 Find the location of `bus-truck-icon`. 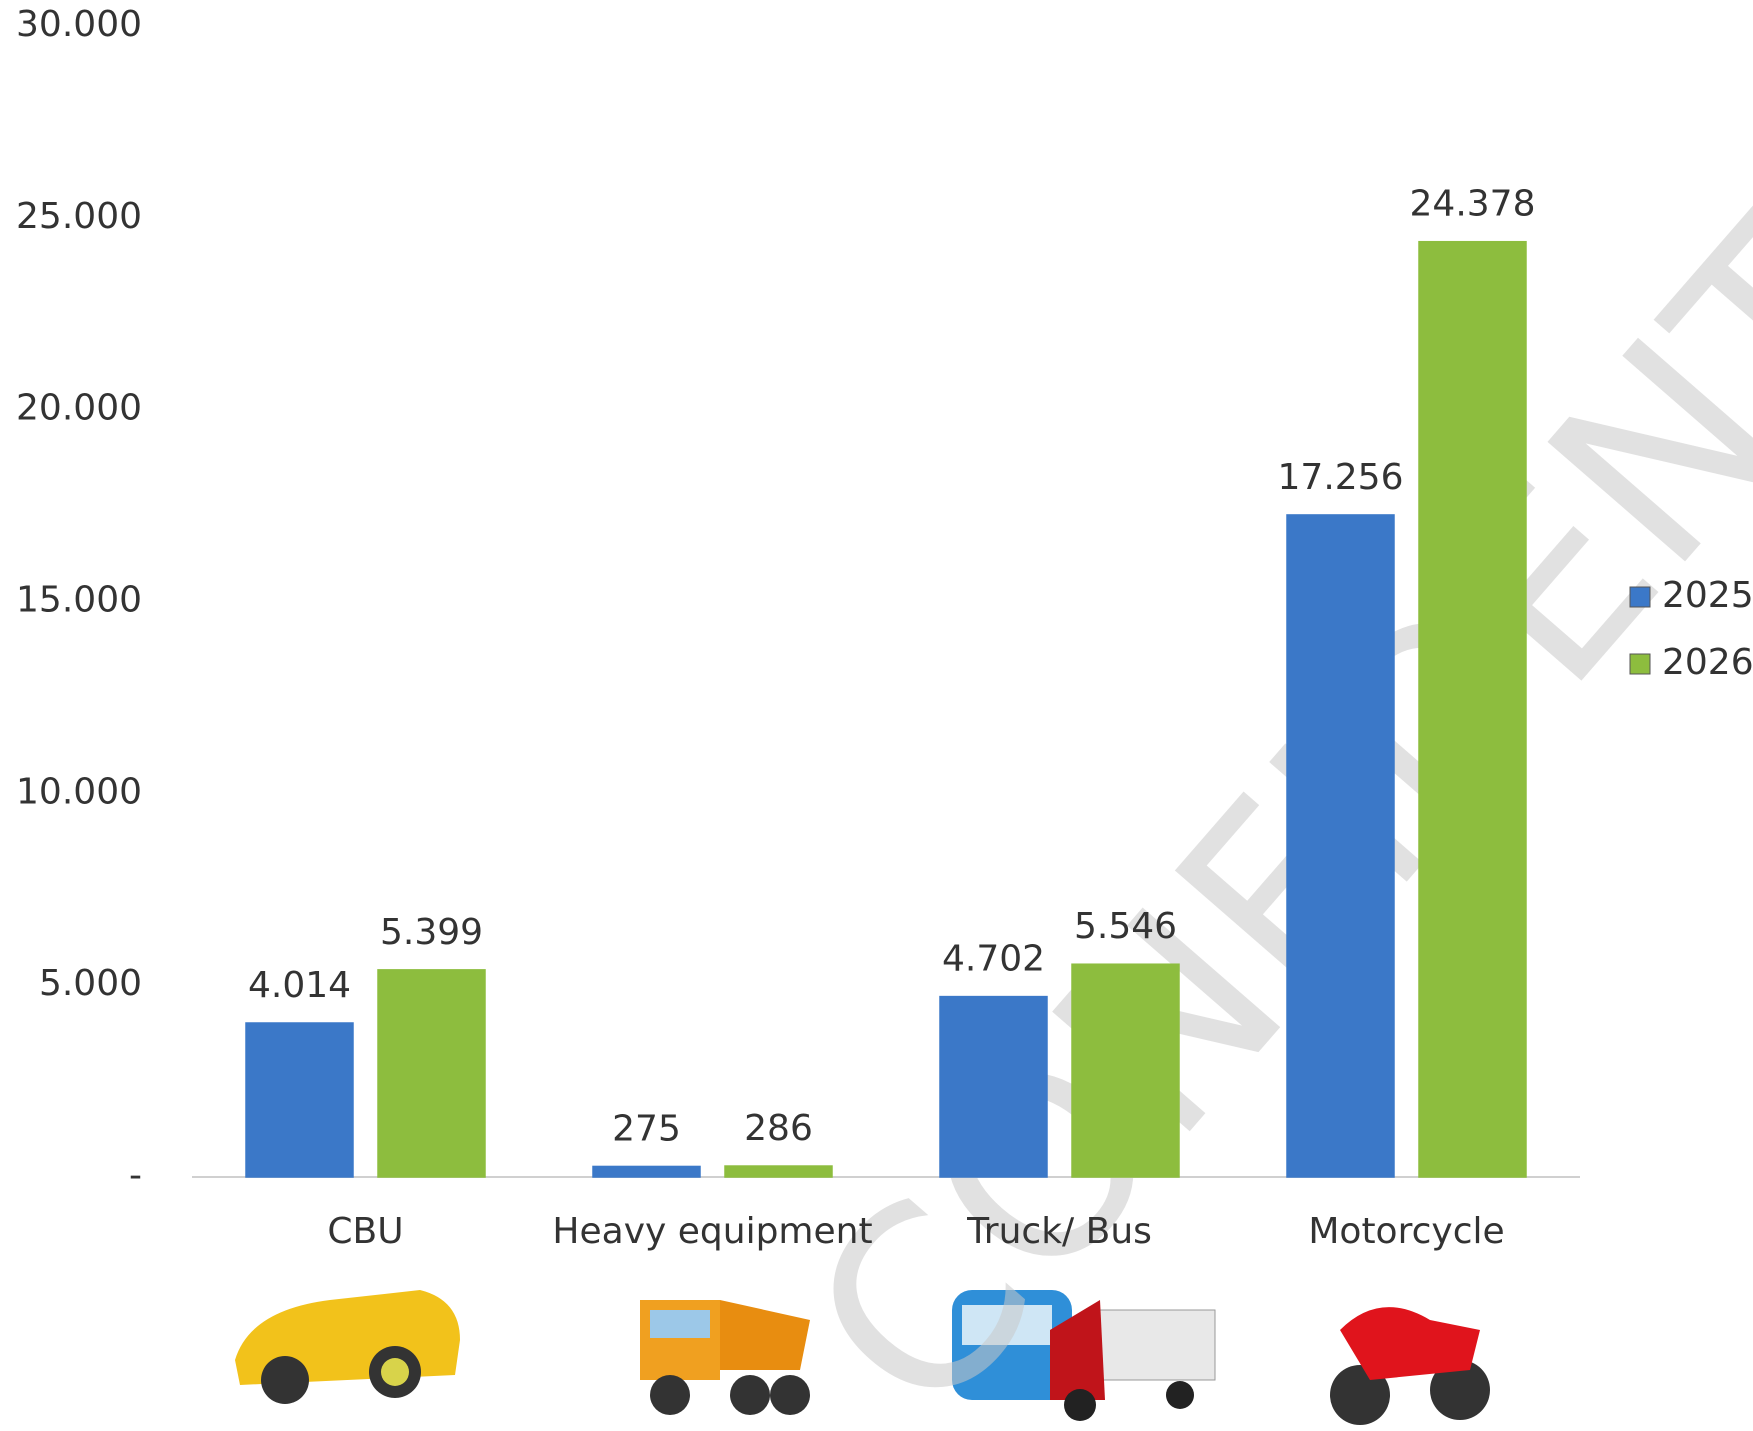

bus-truck-icon is located at coordinates (1084, 1355).